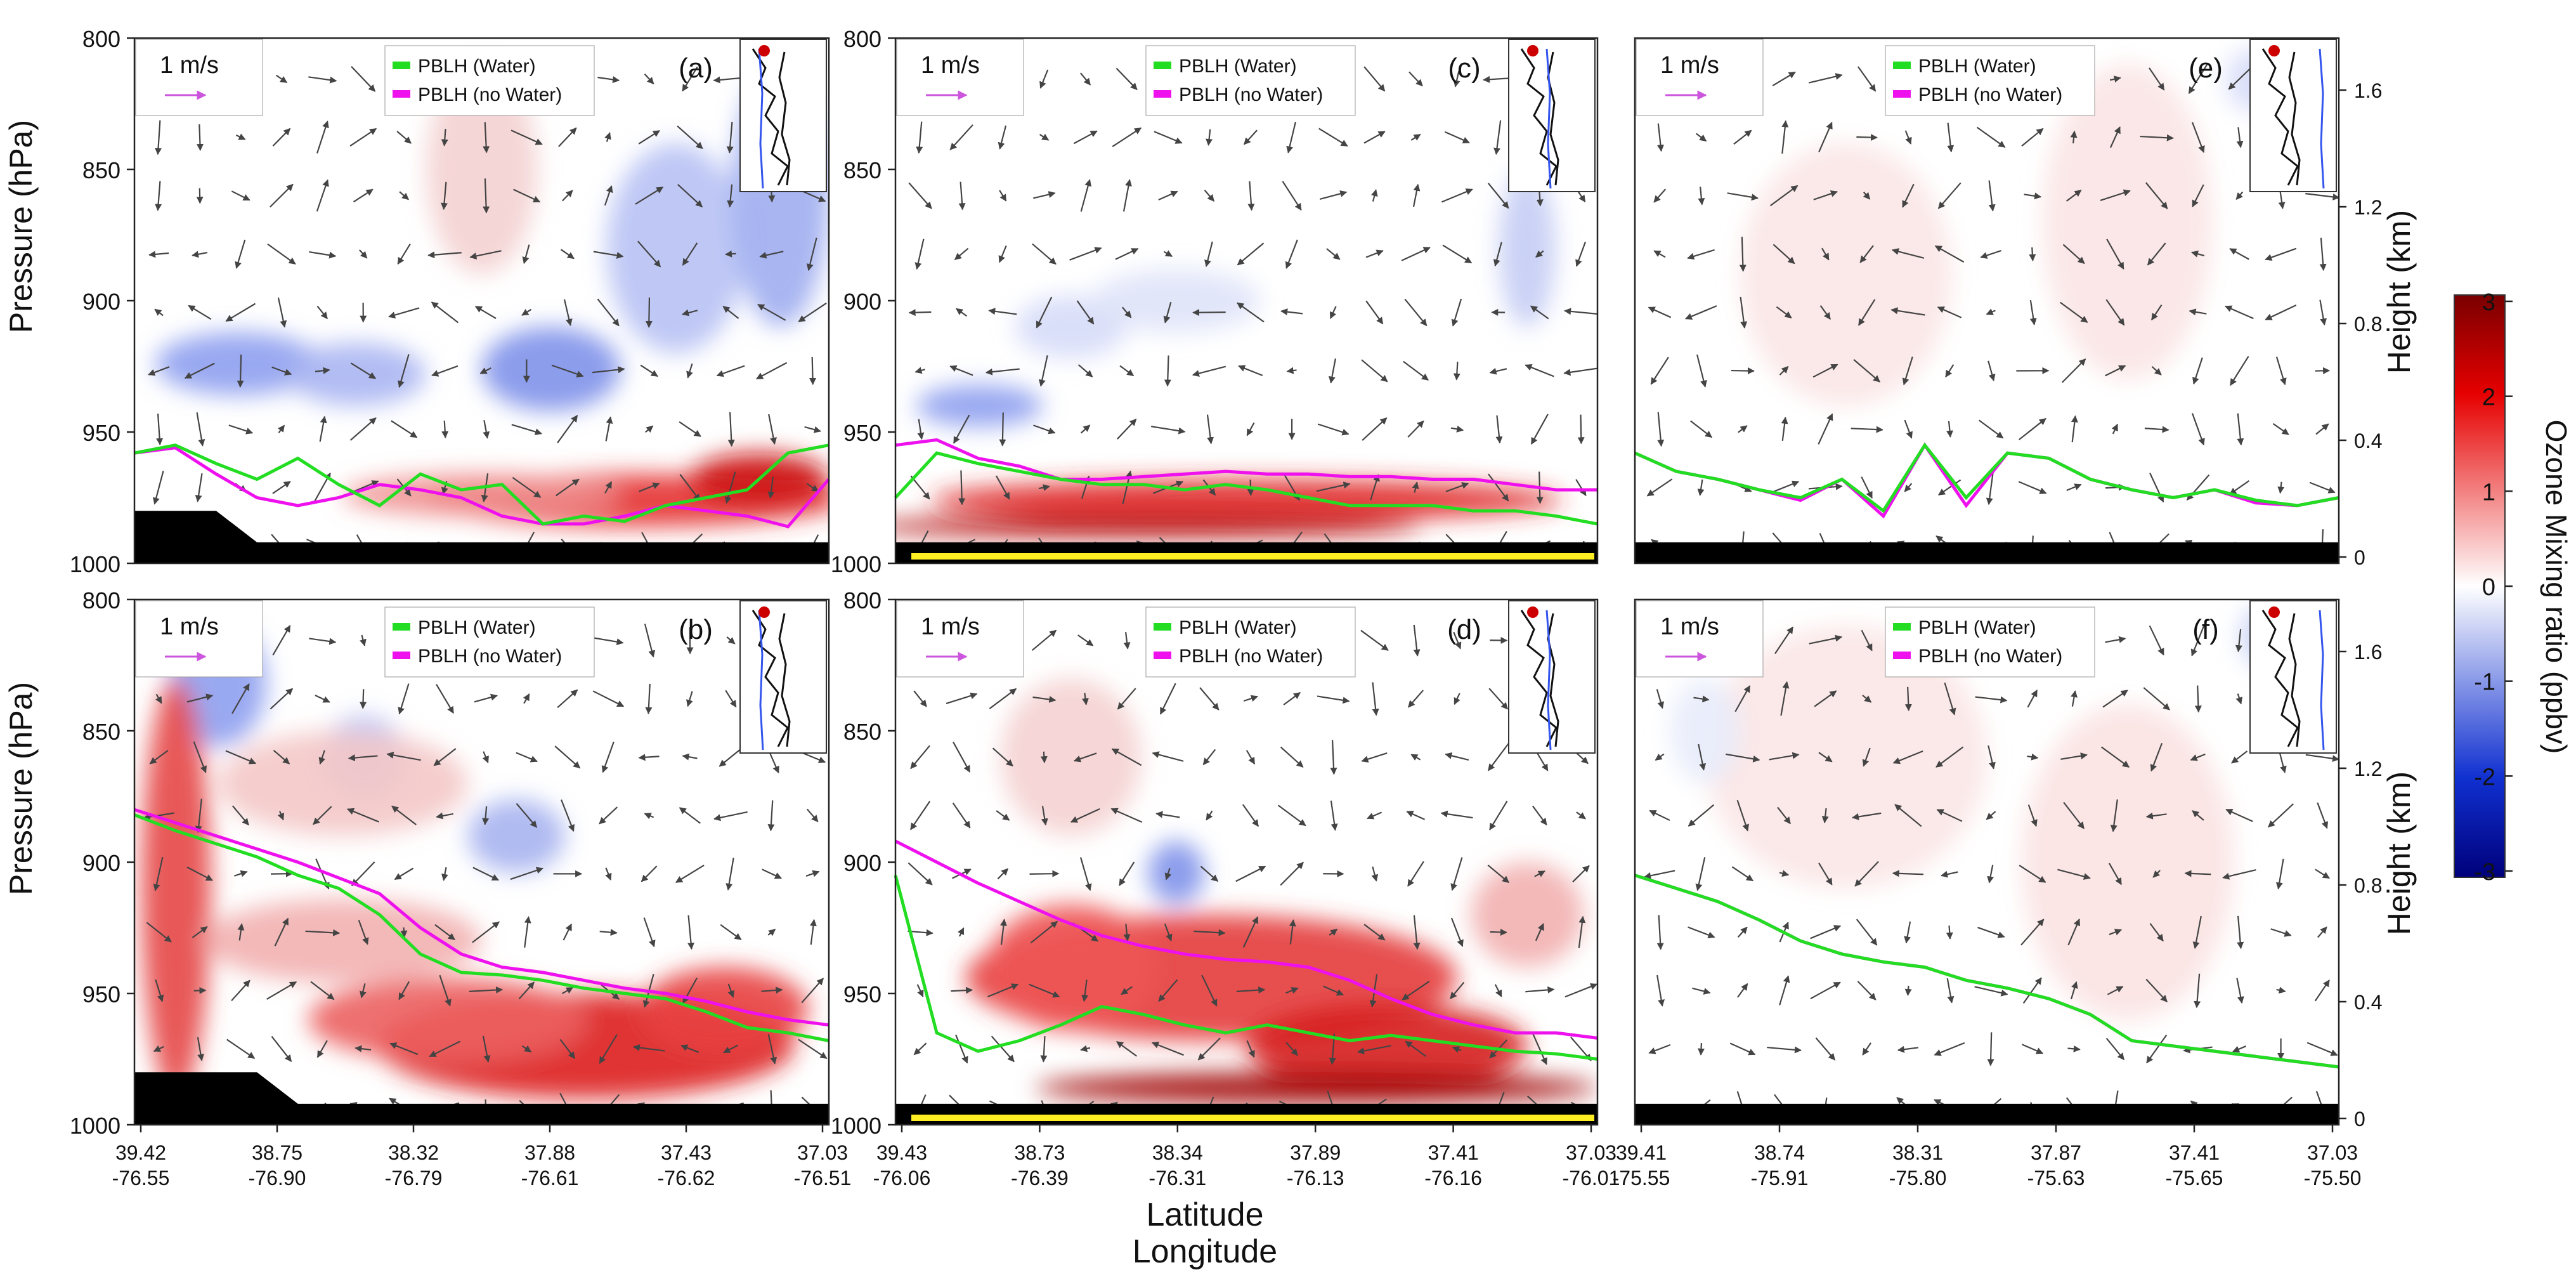 The image size is (2576, 1284). Describe the element at coordinates (21, 226) in the screenshot. I see `y-axis-label-top: Pressure (hPa)` at that location.